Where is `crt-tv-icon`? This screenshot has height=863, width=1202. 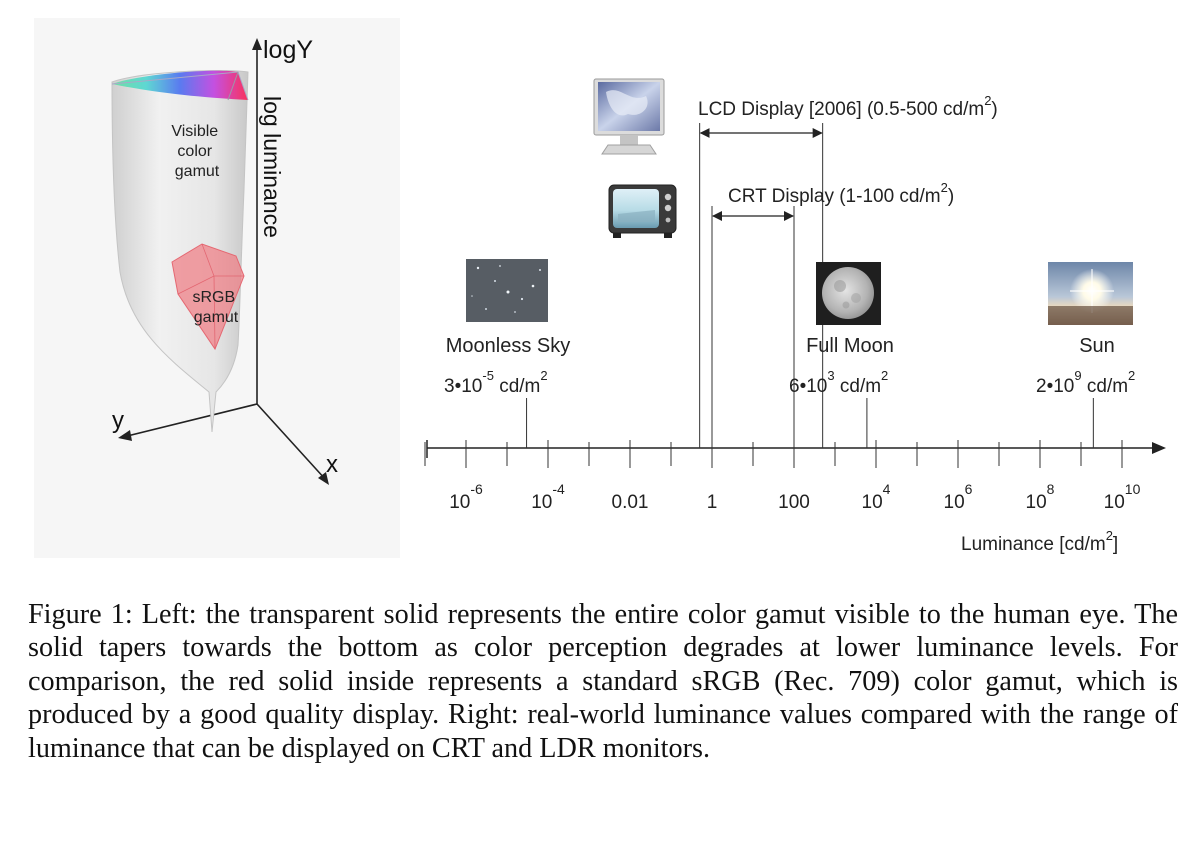
crt-tv-icon is located at coordinates (642, 211).